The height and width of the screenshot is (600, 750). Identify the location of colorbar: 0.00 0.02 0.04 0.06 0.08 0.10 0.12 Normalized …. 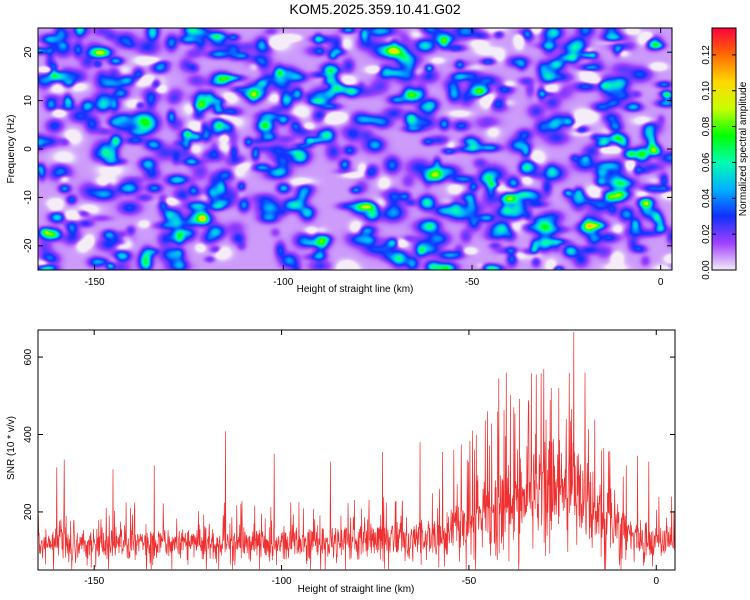
(725, 153).